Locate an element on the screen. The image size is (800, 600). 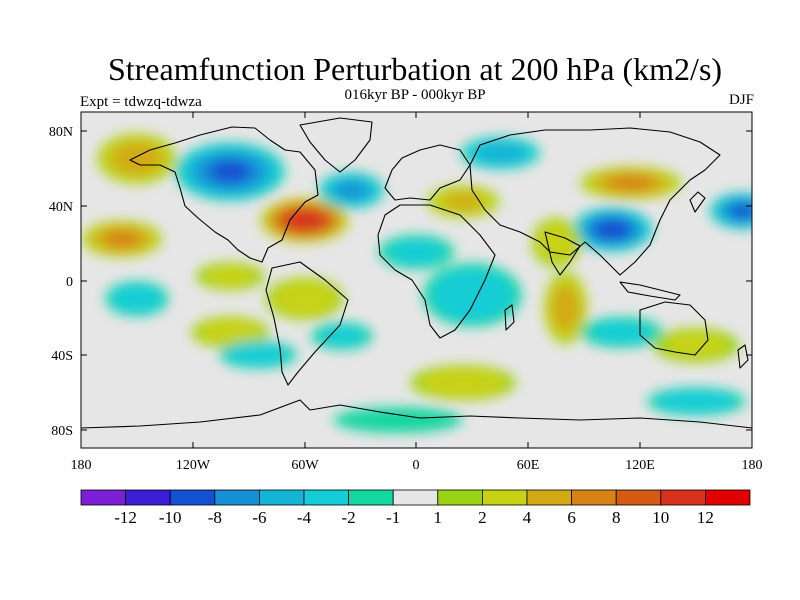
colorbar is located at coordinates (415, 497).